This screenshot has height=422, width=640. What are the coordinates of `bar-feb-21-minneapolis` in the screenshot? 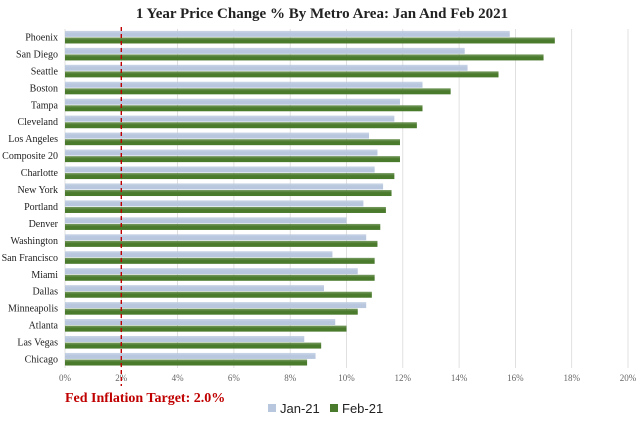 It's located at (211, 311).